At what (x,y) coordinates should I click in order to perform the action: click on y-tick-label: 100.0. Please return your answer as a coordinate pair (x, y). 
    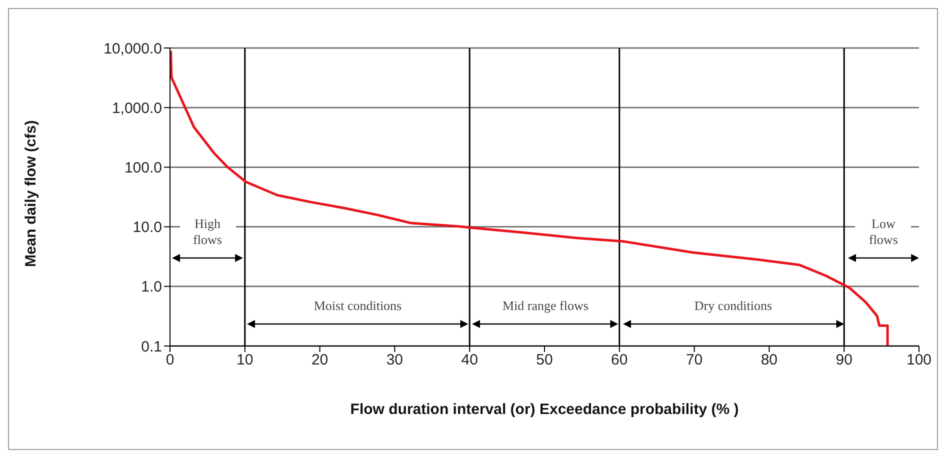
    Looking at the image, I should click on (143, 168).